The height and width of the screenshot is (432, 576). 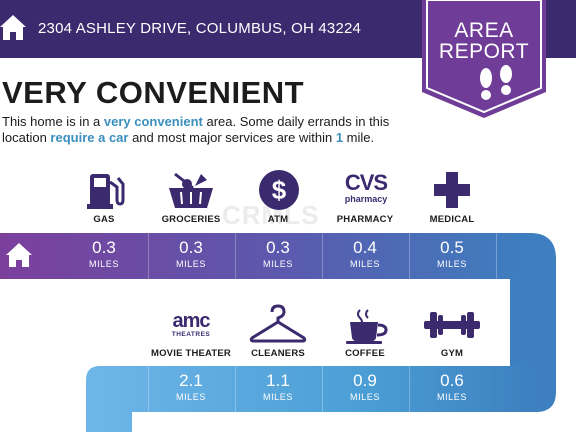 I want to click on hanger-icon, so click(x=278, y=323).